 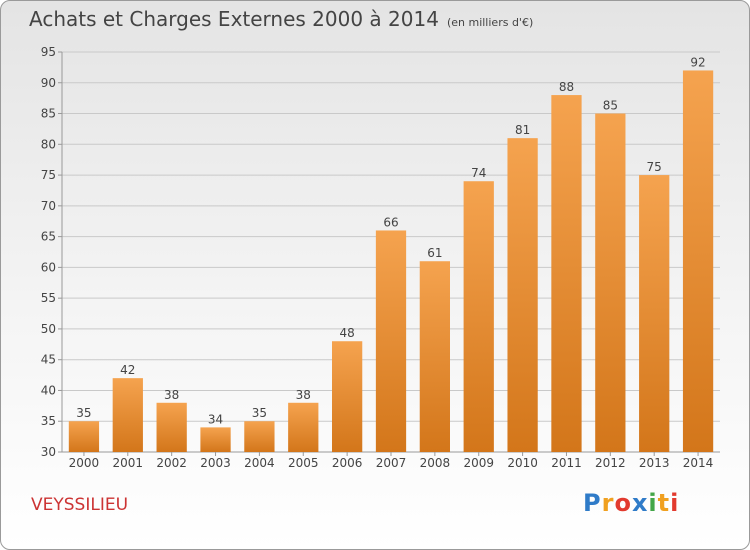 What do you see at coordinates (623, 503) in the screenshot?
I see `logo-letter: o` at bounding box center [623, 503].